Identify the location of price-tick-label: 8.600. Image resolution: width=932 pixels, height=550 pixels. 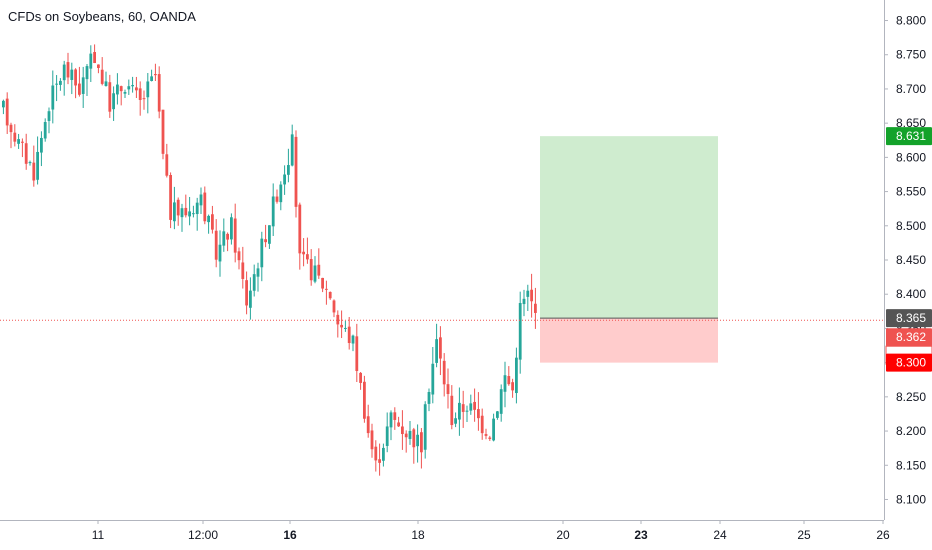
(911, 157).